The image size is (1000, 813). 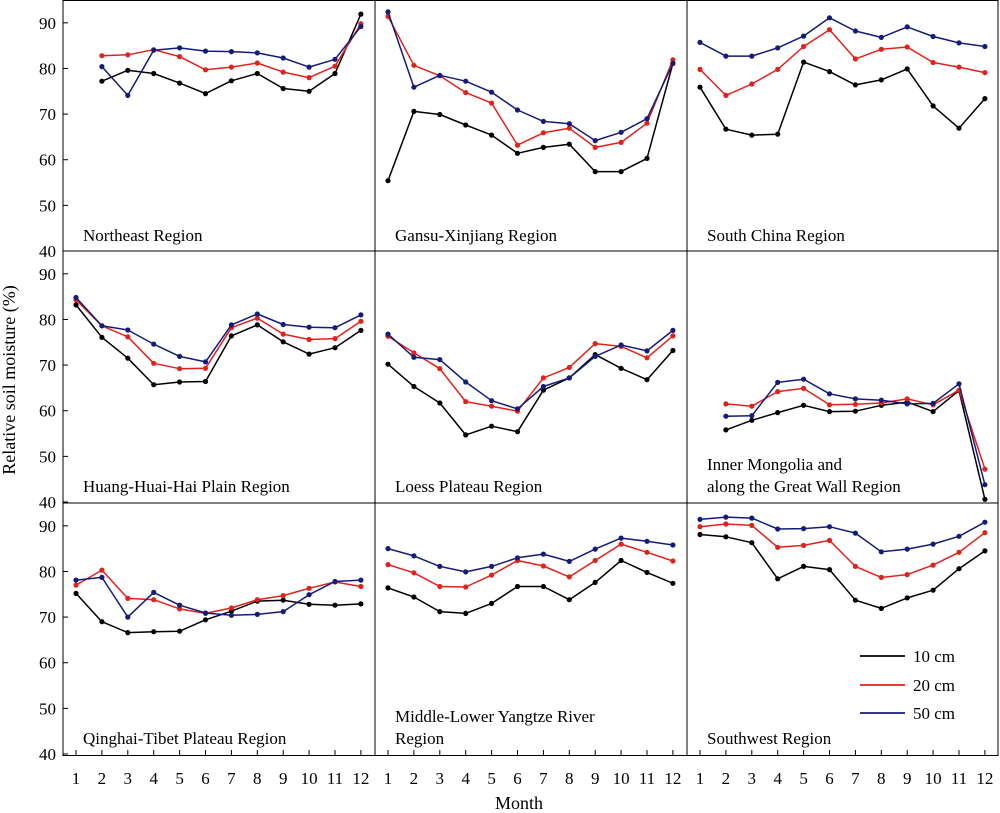 I want to click on x-tick-label: 6, so click(x=829, y=778).